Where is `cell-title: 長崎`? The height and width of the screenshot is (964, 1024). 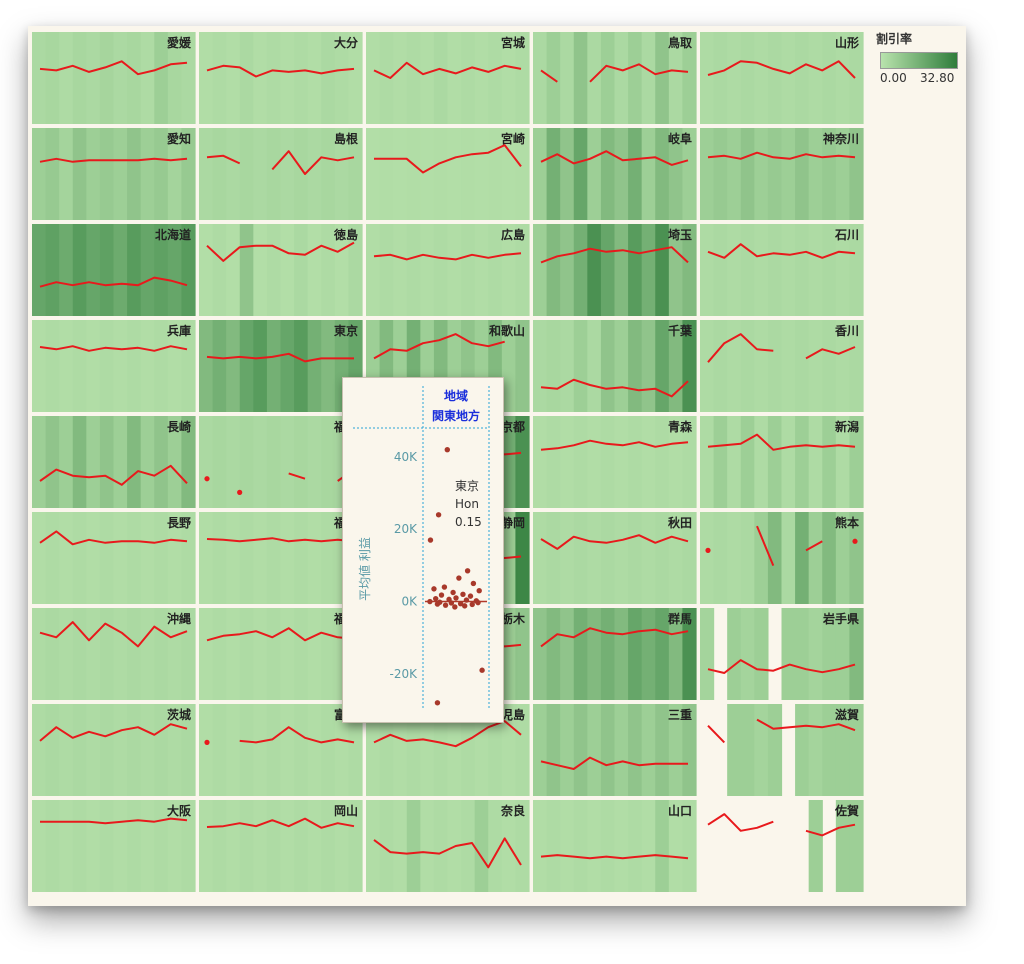
cell-title: 長崎 is located at coordinates (179, 426).